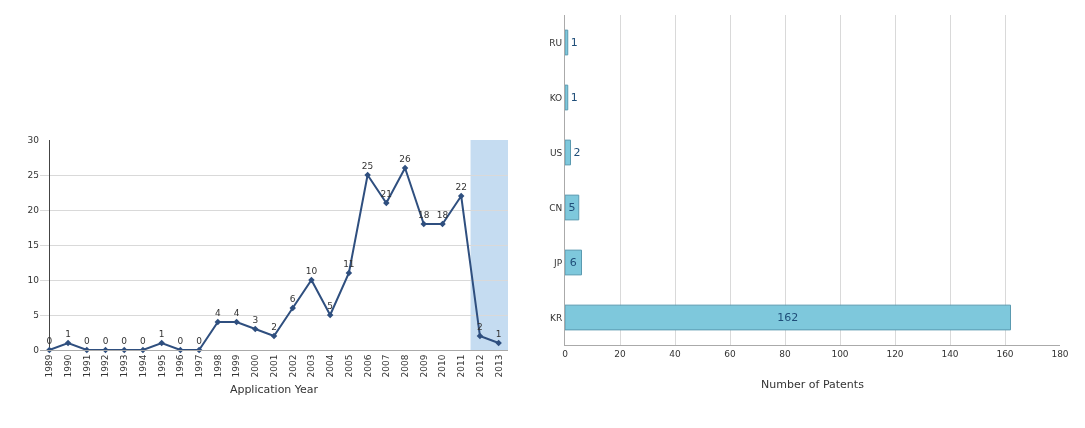 The height and width of the screenshot is (428, 1085). I want to click on x-tick-label: 2006, so click(367, 366).